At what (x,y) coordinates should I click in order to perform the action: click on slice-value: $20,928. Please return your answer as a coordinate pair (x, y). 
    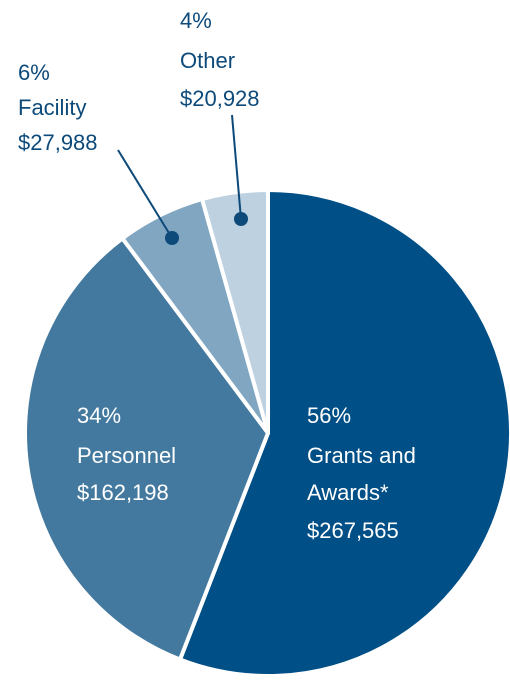
    Looking at the image, I should click on (220, 98).